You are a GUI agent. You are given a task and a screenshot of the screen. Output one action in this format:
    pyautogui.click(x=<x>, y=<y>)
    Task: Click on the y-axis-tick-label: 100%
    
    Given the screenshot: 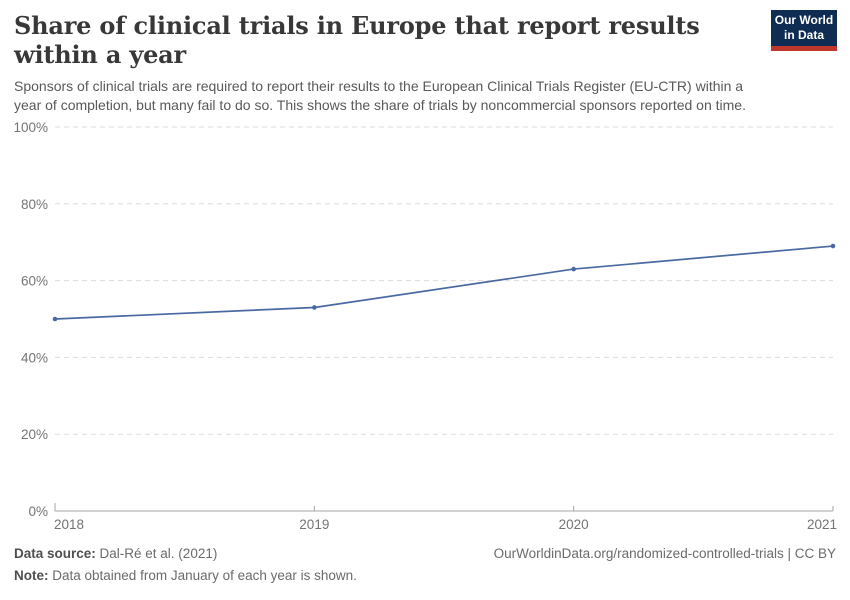 What is the action you would take?
    pyautogui.click(x=30, y=127)
    